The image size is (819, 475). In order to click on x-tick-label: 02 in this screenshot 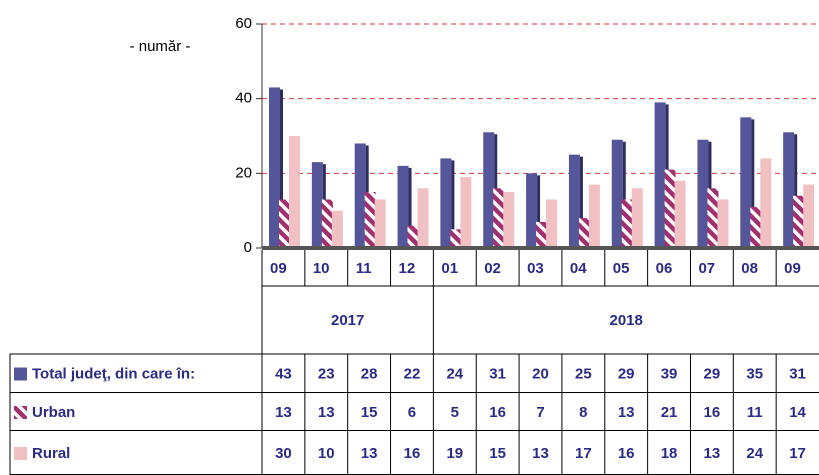, I will do `click(492, 268)`.